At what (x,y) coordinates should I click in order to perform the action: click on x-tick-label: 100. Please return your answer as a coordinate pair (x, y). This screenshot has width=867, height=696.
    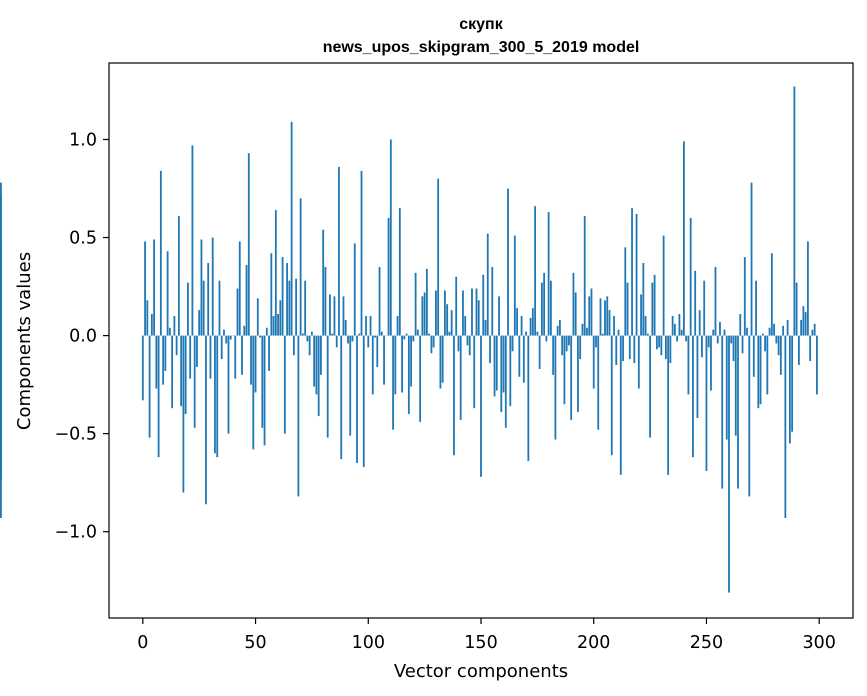
    Looking at the image, I should click on (368, 643).